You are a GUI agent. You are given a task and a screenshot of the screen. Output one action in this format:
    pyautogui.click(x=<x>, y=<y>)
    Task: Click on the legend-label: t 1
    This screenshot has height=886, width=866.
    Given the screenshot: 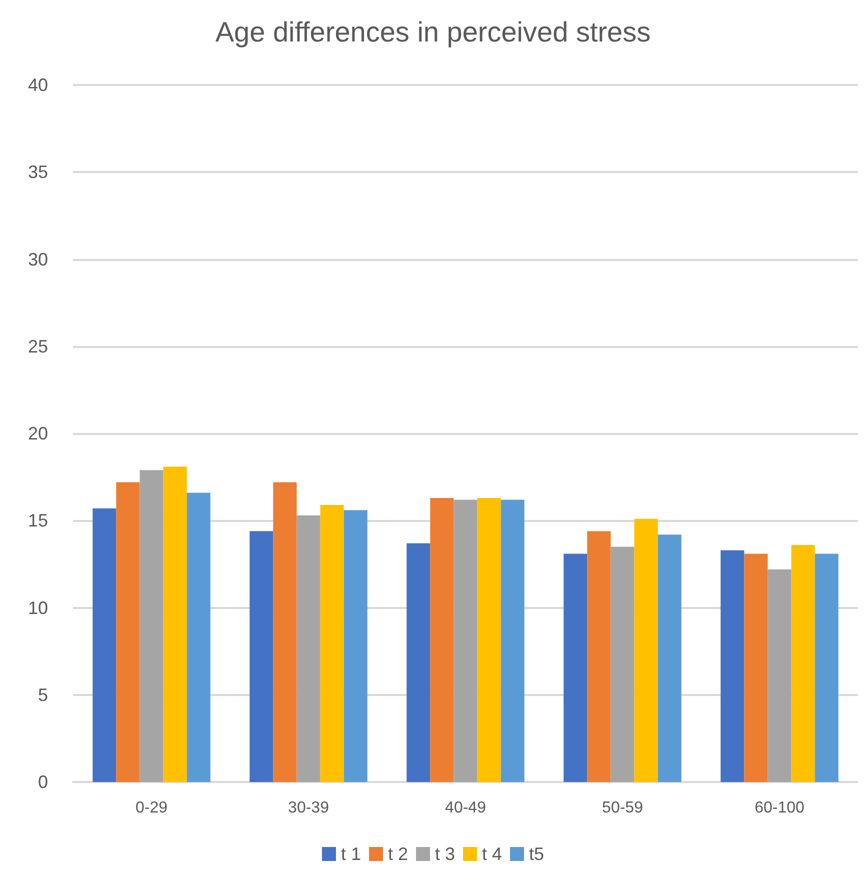 What is the action you would take?
    pyautogui.click(x=350, y=854)
    